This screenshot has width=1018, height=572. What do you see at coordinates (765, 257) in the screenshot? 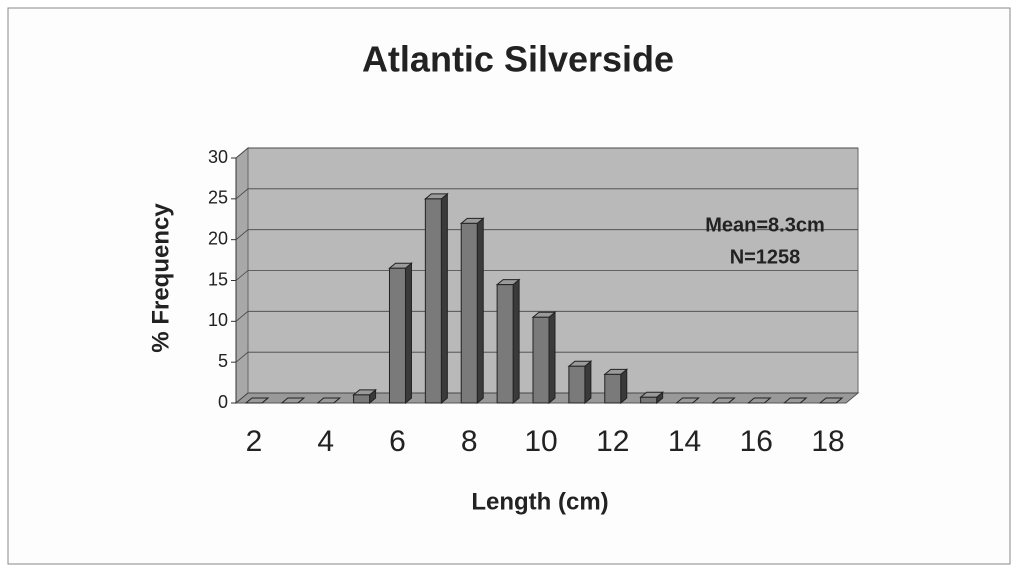
I see `annotation: N=1258` at bounding box center [765, 257].